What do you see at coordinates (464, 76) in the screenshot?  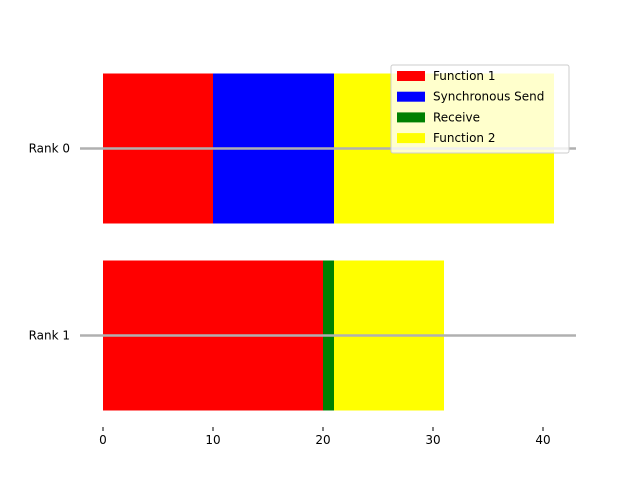 I see `legend-label: Function 1` at bounding box center [464, 76].